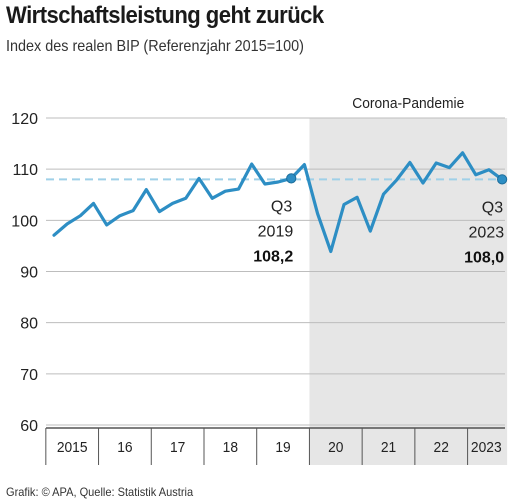 The height and width of the screenshot is (500, 508). What do you see at coordinates (230, 448) in the screenshot?
I see `x-tick-label: 18` at bounding box center [230, 448].